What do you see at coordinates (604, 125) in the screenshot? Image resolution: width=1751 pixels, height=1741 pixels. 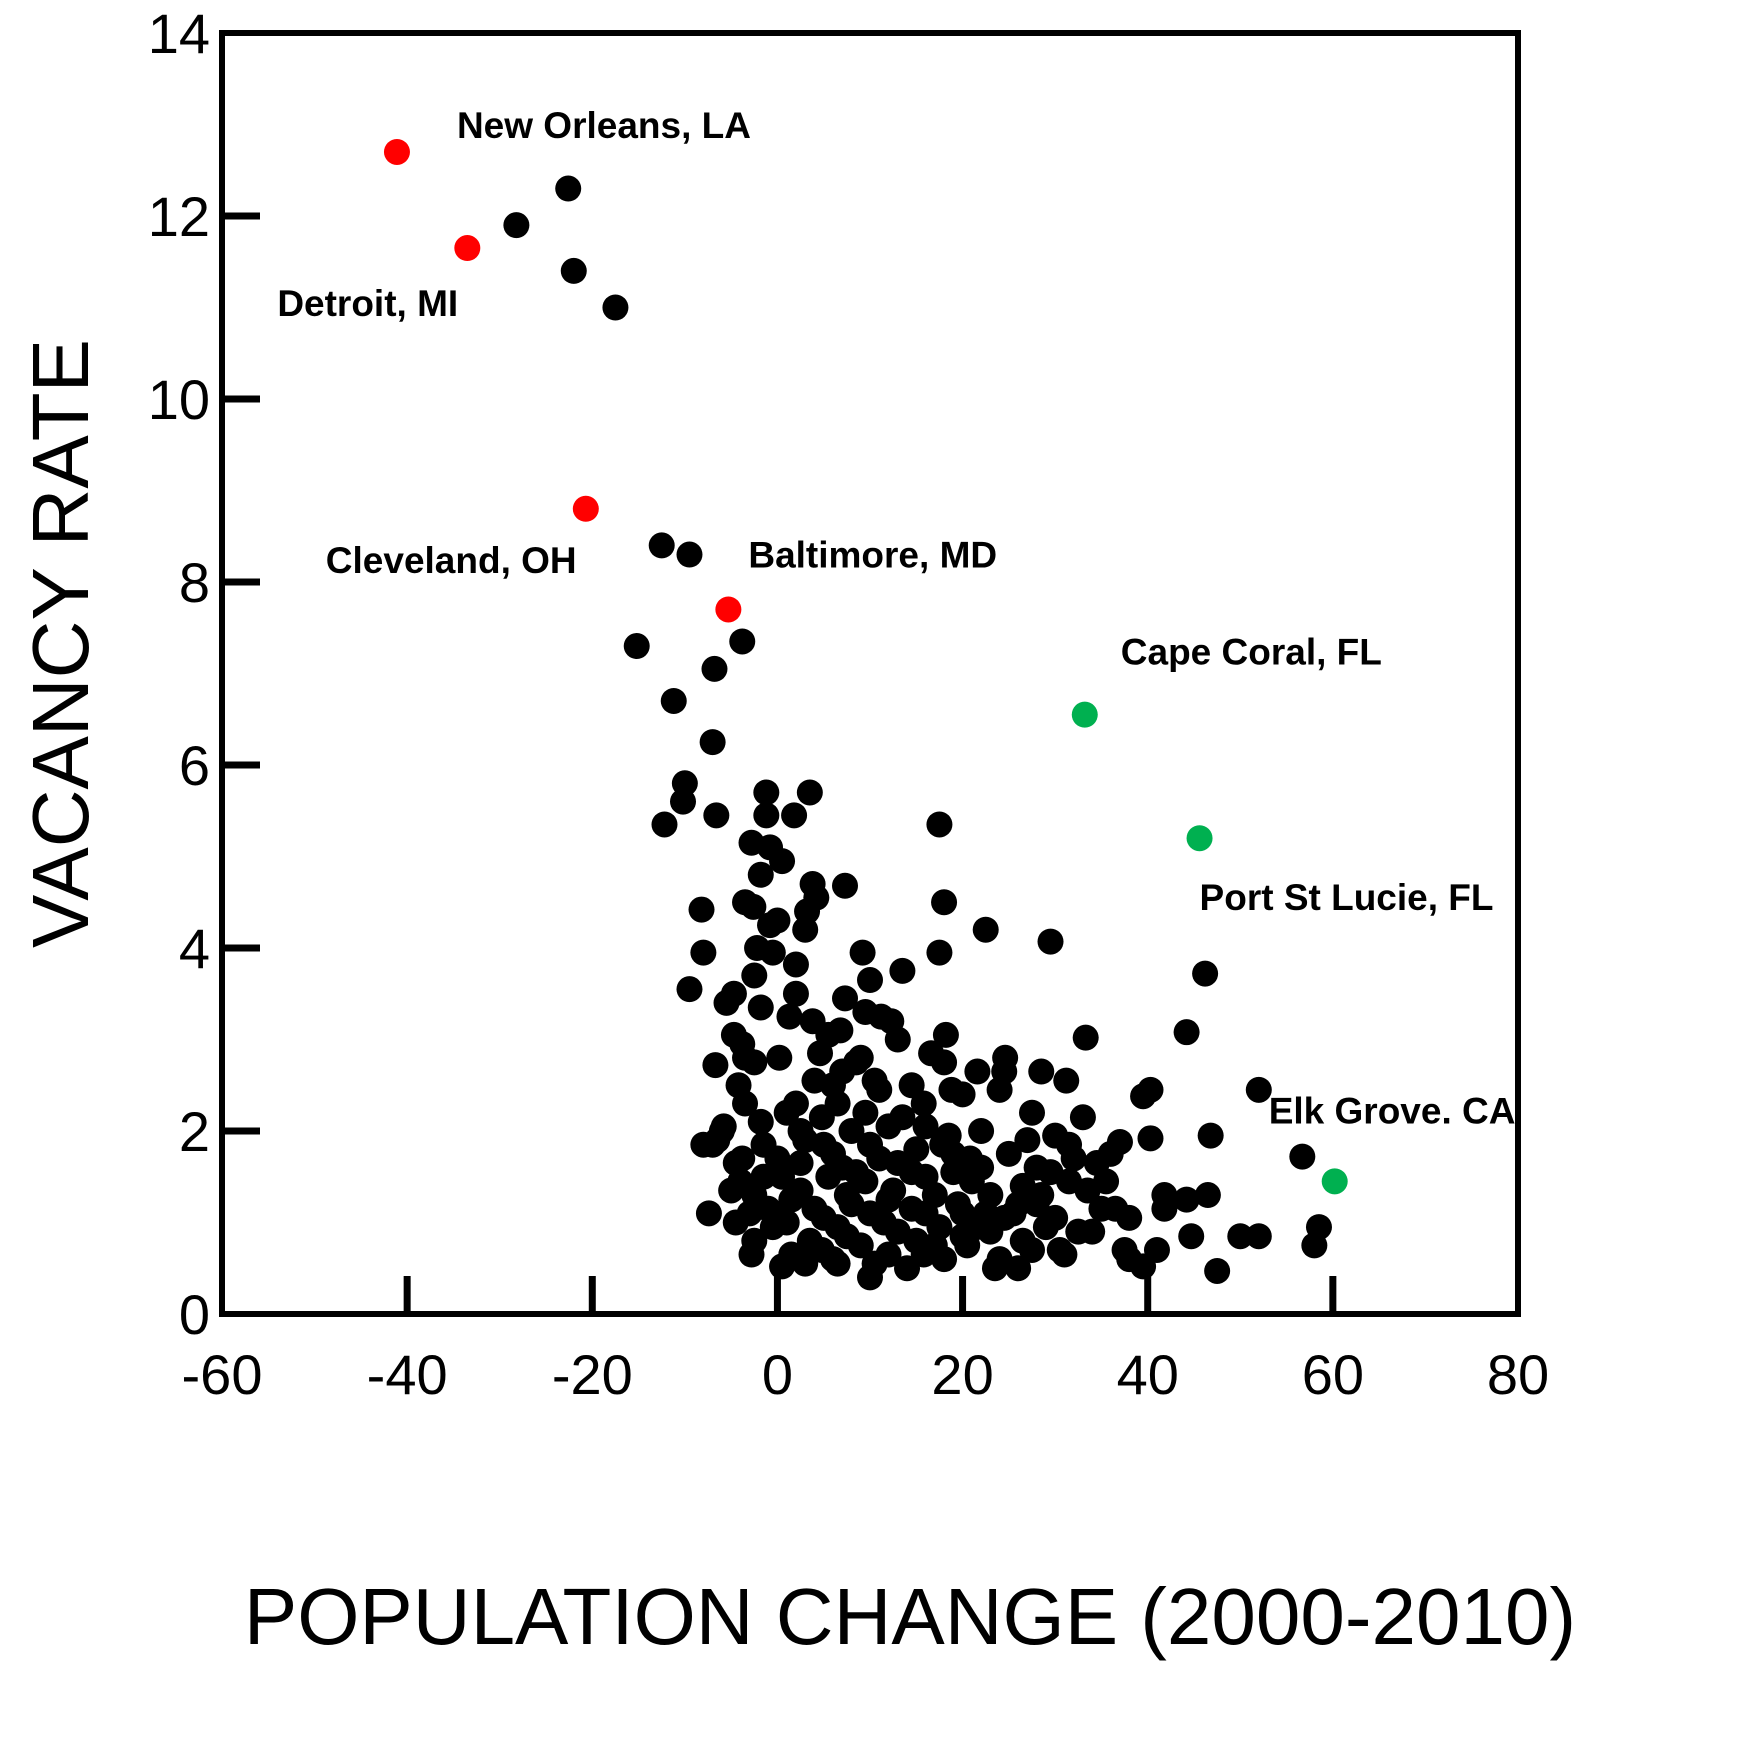 I see `city-annotation: New Orleans, LA` at bounding box center [604, 125].